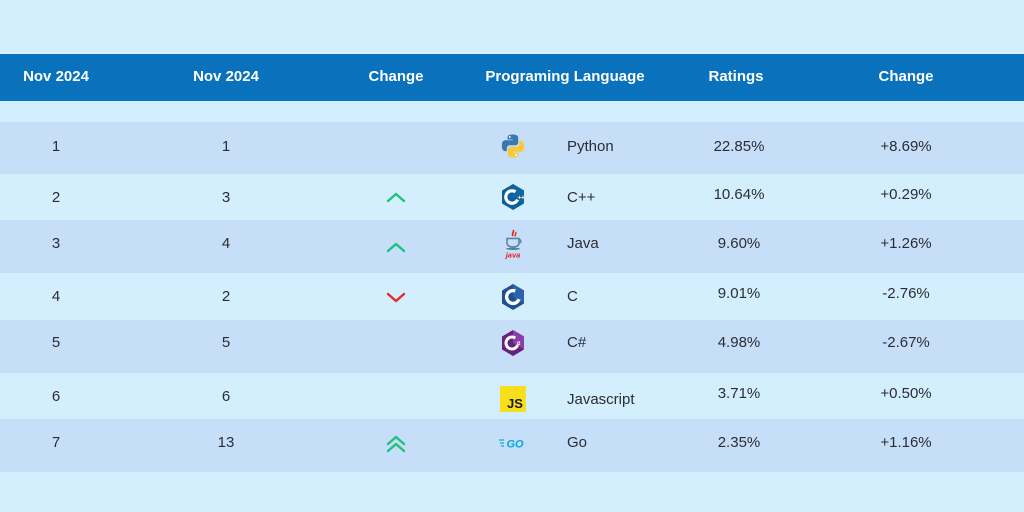  Describe the element at coordinates (56, 76) in the screenshot. I see `header-rank-current: Nov 2024` at that location.